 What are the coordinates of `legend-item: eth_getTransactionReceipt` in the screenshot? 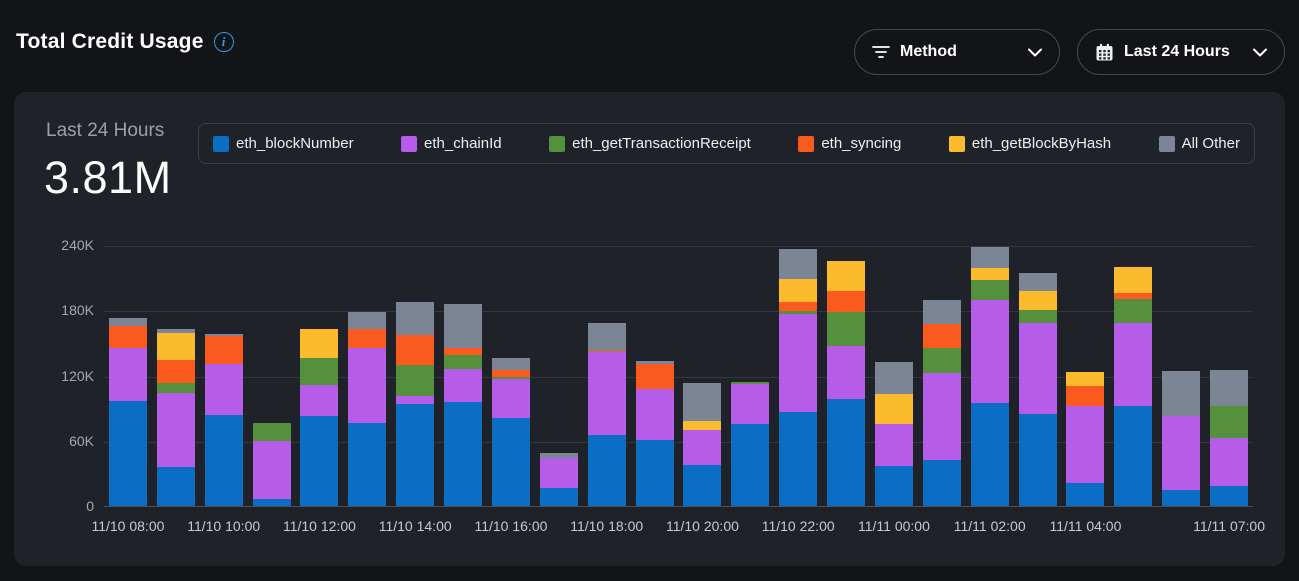 It's located at (650, 143).